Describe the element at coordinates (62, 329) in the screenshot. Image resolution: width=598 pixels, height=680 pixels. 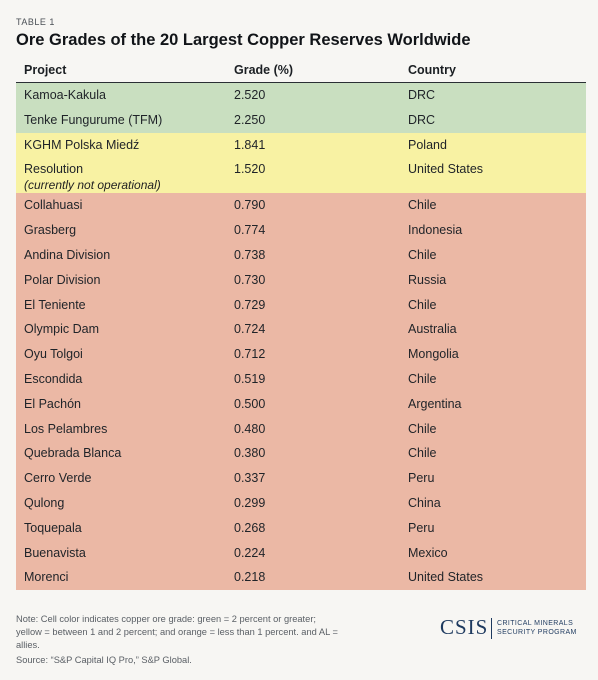
I see `project-cell: Olympic Dam` at that location.